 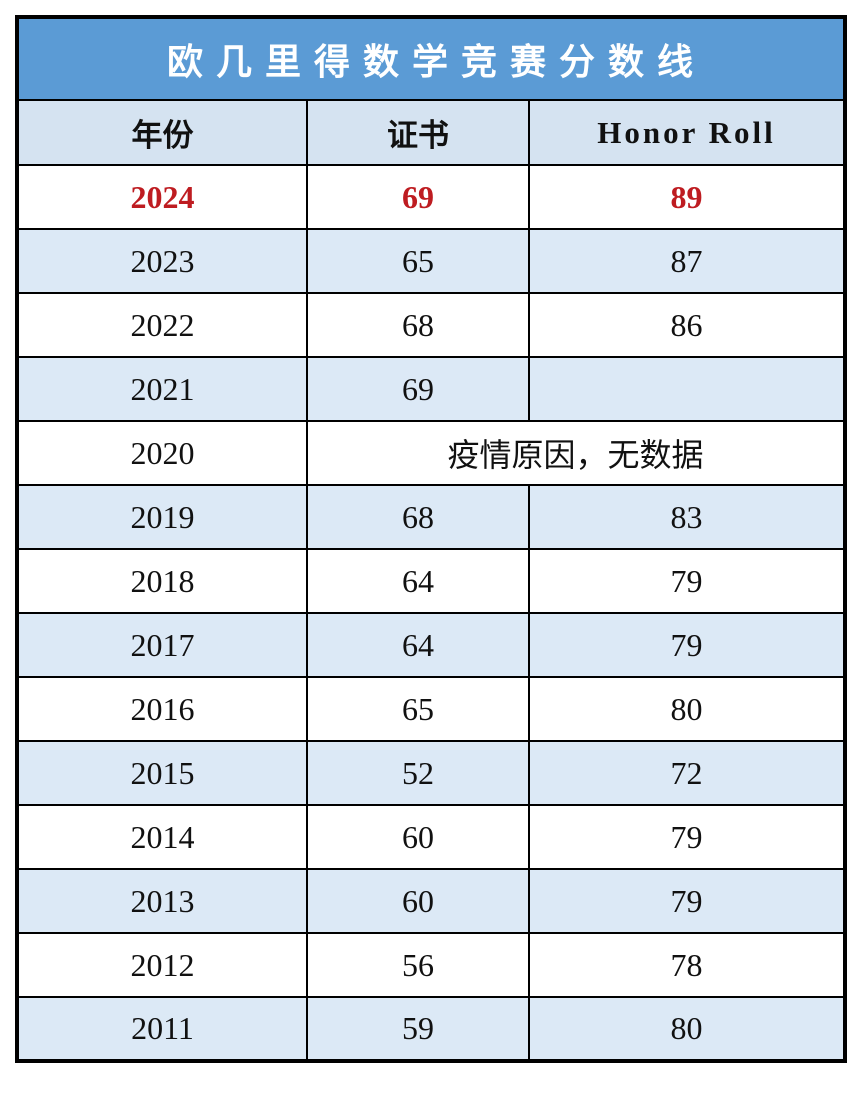 What do you see at coordinates (687, 965) in the screenshot?
I see `honor-roll-cell: 78` at bounding box center [687, 965].